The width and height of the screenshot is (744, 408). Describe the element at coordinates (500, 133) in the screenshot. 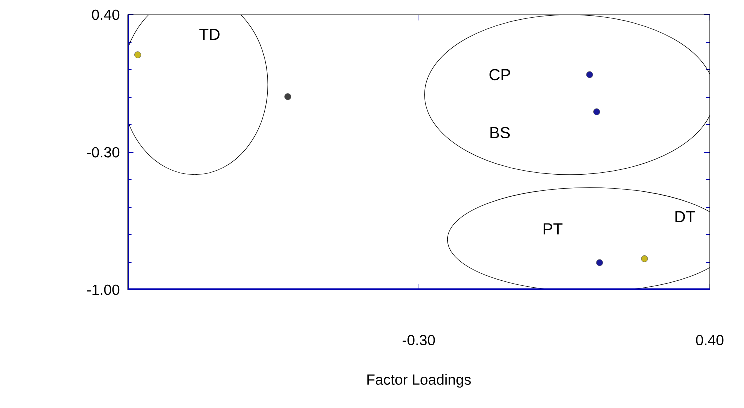

I see `annotation: BS` at that location.